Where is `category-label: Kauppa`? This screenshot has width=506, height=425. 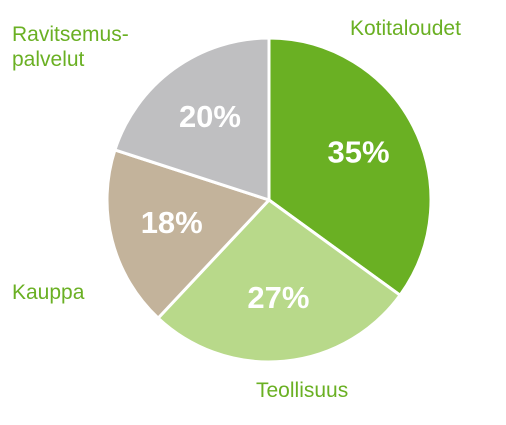
category-label: Kauppa is located at coordinates (48, 292).